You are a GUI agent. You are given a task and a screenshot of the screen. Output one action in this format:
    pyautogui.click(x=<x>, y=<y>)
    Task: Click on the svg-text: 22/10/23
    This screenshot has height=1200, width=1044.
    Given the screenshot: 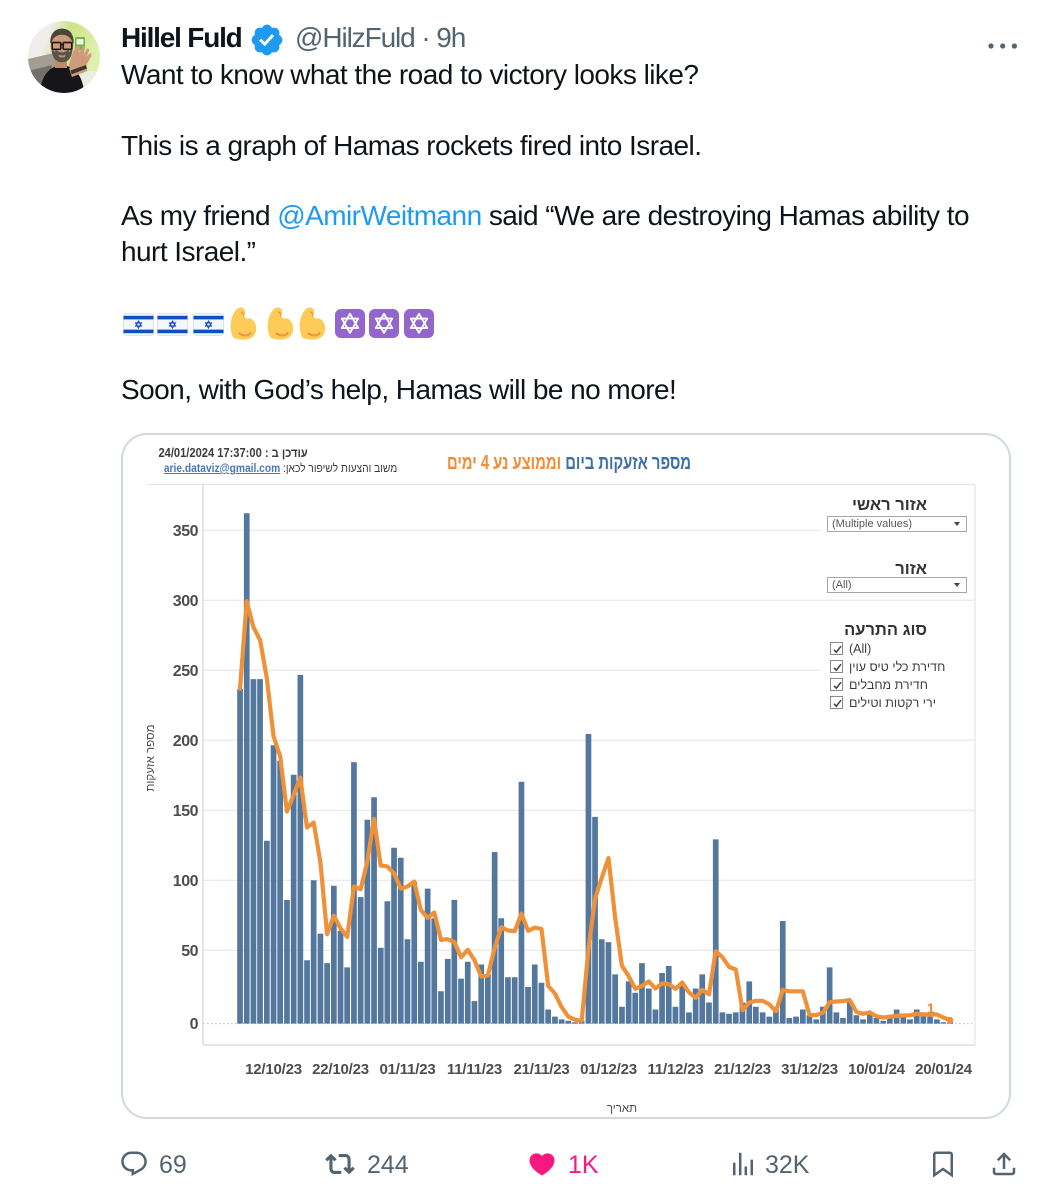 What is the action you would take?
    pyautogui.click(x=340, y=1069)
    